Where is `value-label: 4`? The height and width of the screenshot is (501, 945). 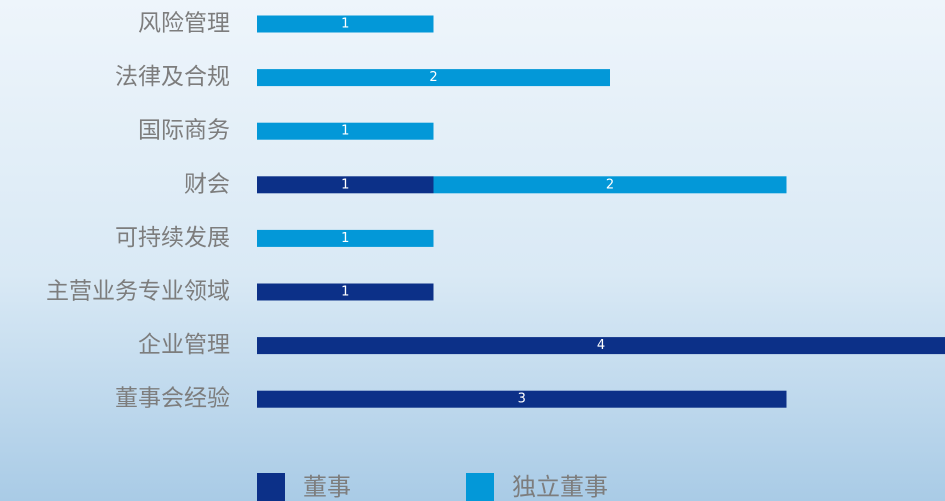
value-label: 4 is located at coordinates (601, 345).